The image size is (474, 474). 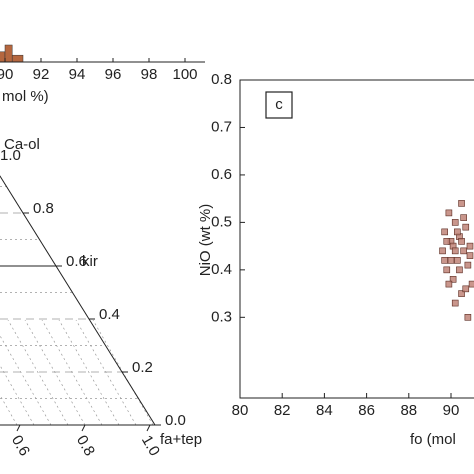 What do you see at coordinates (113, 74) in the screenshot?
I see `x-tick-label: 96` at bounding box center [113, 74].